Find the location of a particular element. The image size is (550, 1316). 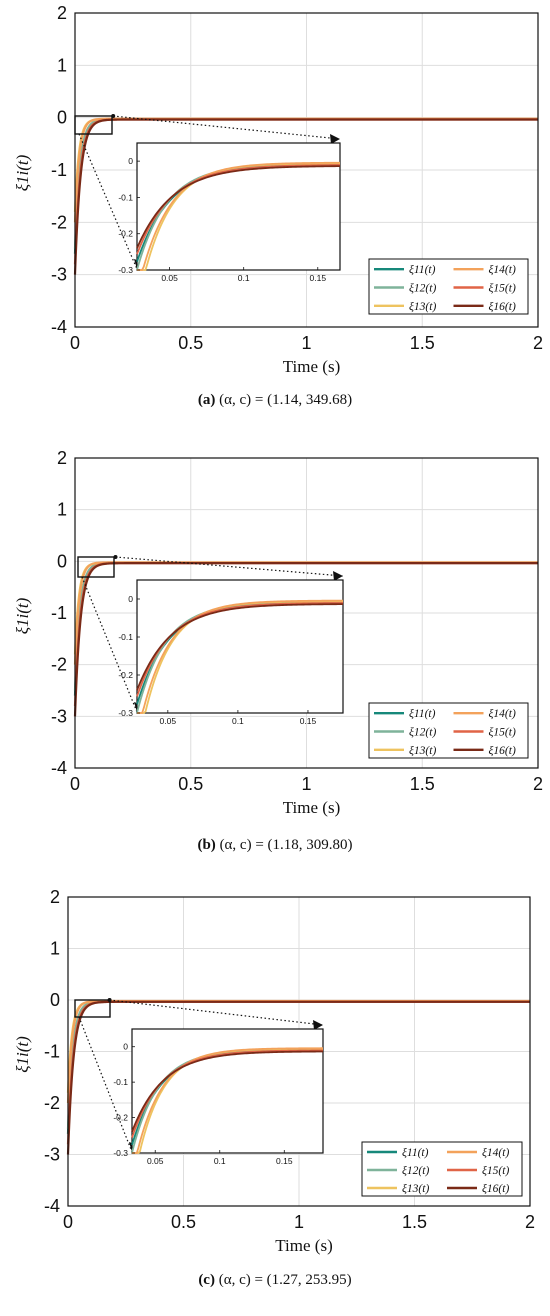

series-line-xi16 is located at coordinates (298, 1077).